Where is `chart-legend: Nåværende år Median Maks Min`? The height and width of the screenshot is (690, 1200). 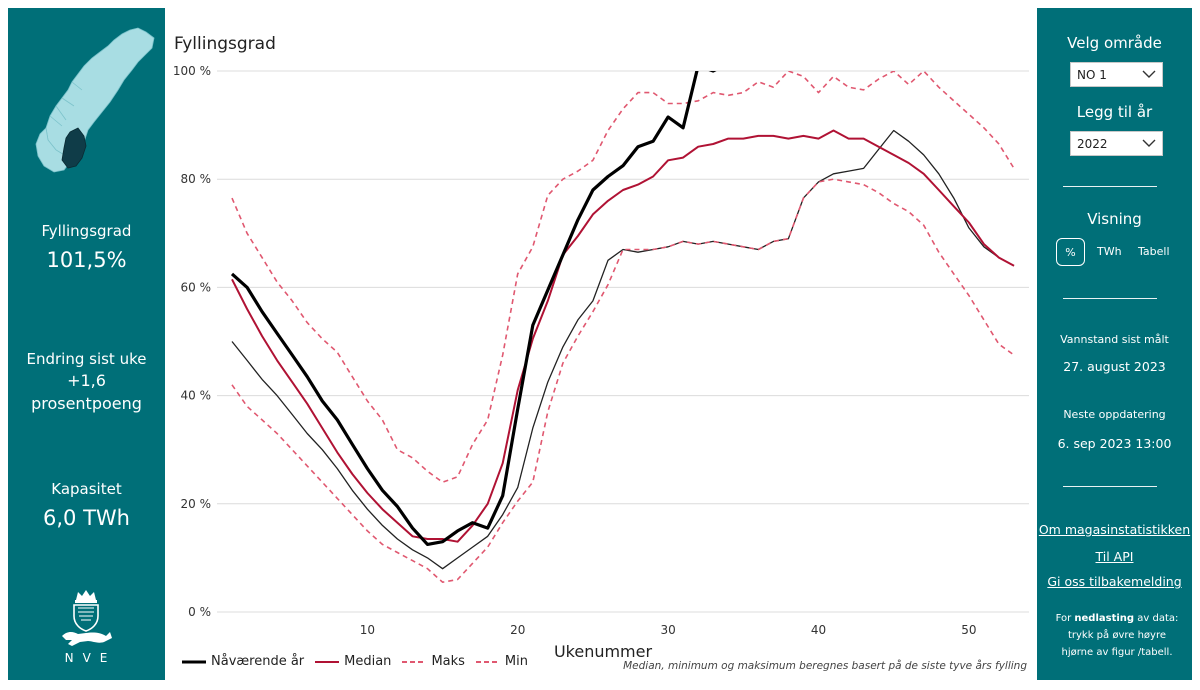 chart-legend: Nåværende år Median Maks Min is located at coordinates (359, 664).